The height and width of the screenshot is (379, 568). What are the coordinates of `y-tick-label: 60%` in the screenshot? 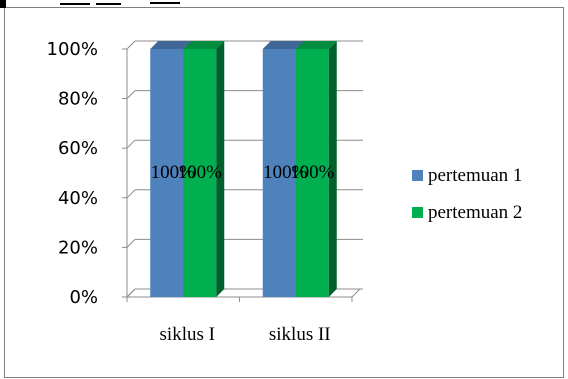 It's located at (78, 148).